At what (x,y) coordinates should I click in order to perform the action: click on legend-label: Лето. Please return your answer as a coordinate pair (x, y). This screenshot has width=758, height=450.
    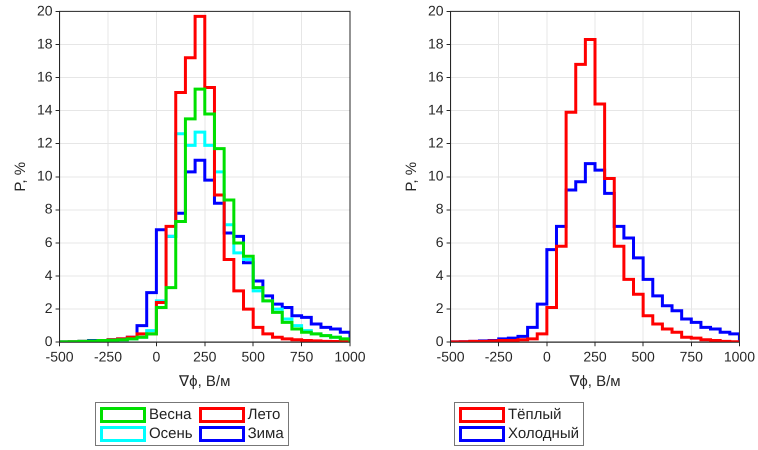
    Looking at the image, I should click on (264, 414).